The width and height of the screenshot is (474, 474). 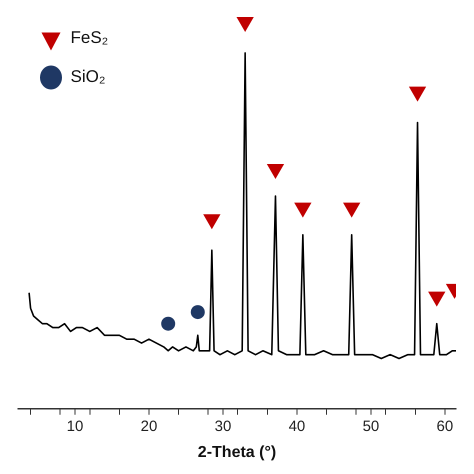 I want to click on x-tick-label: 10, so click(x=75, y=426).